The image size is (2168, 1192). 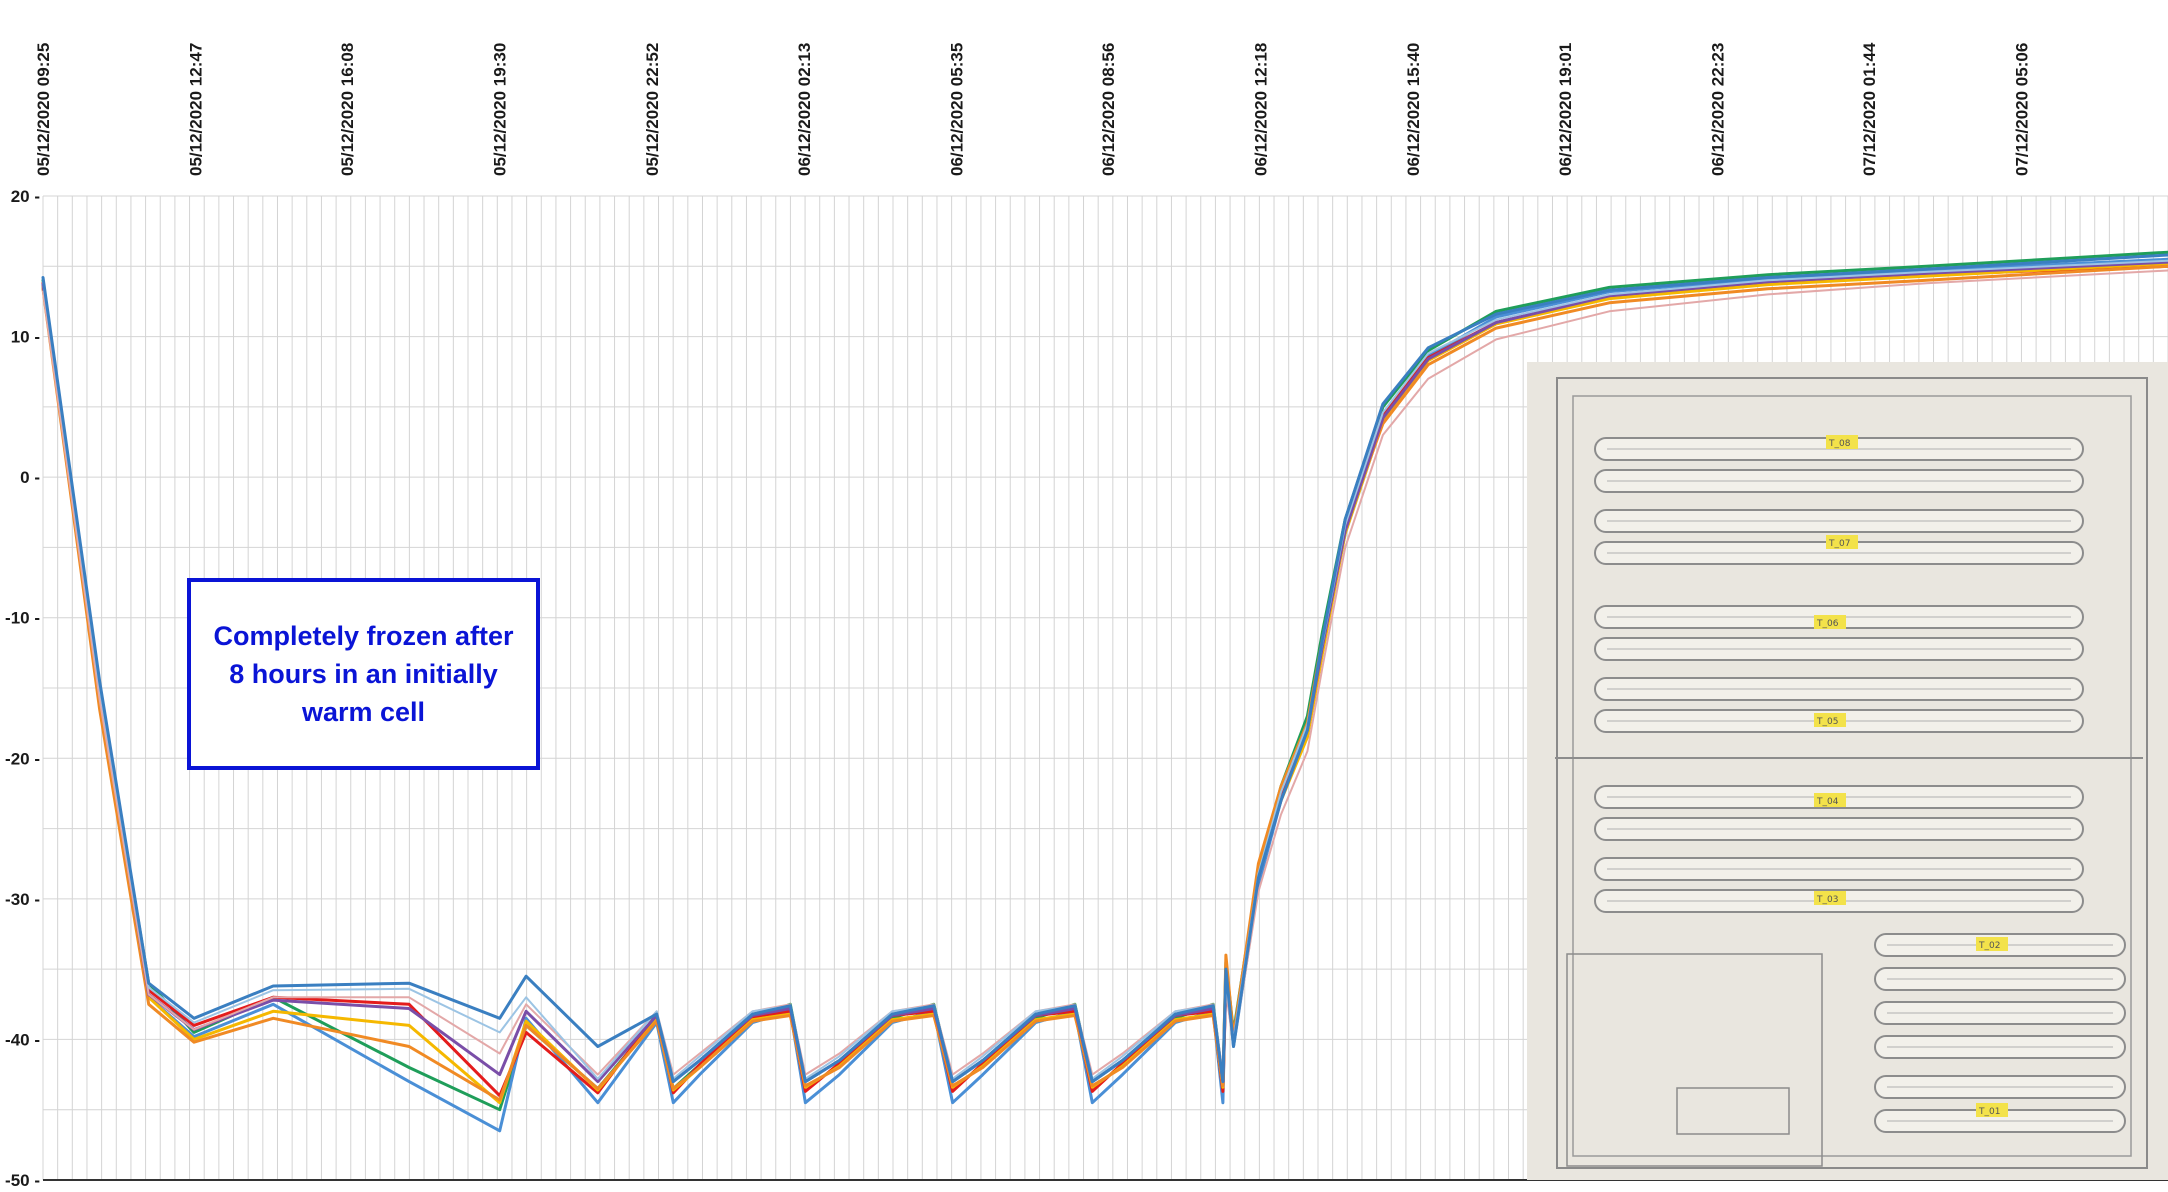 I want to click on y-tick-label: 20 -, so click(x=25, y=196).